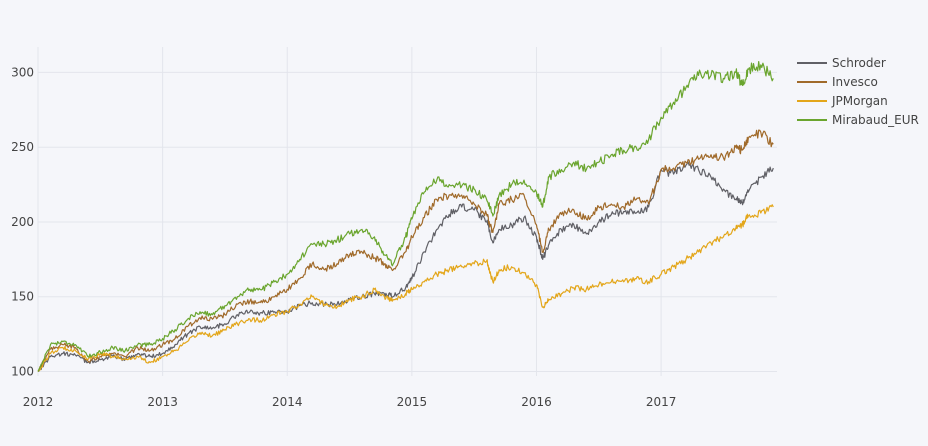 The image size is (928, 446). What do you see at coordinates (859, 101) in the screenshot?
I see `legend-label: JPMorgan` at bounding box center [859, 101].